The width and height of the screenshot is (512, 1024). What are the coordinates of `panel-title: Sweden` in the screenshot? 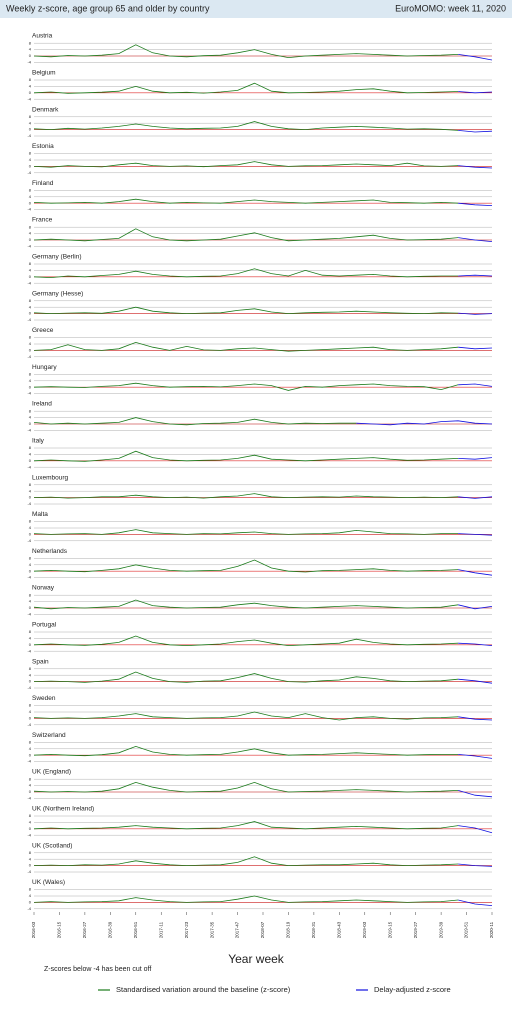 It's located at (44, 698).